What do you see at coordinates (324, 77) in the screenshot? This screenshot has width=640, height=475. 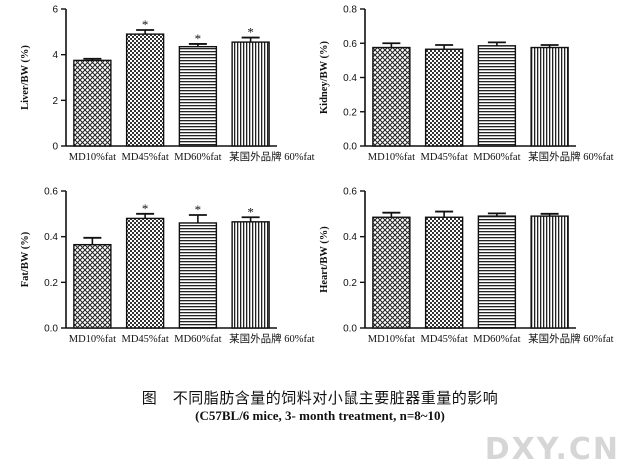 I see `y-axis-title: Kidney/BW (%)` at bounding box center [324, 77].